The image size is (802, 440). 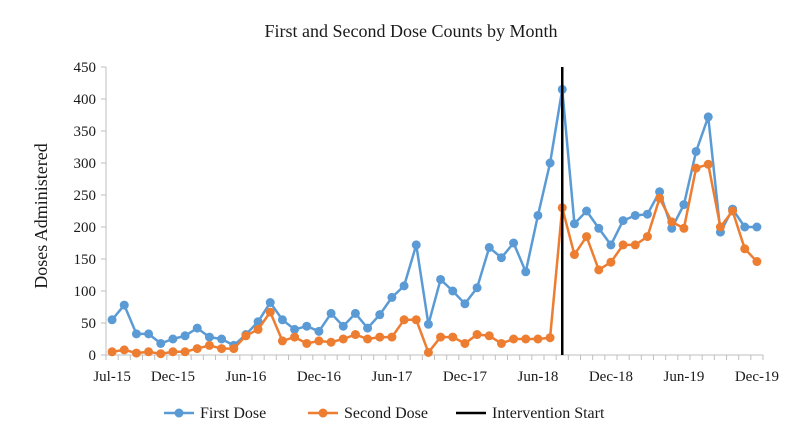 I want to click on y-tick-label: 0, so click(x=93, y=356).